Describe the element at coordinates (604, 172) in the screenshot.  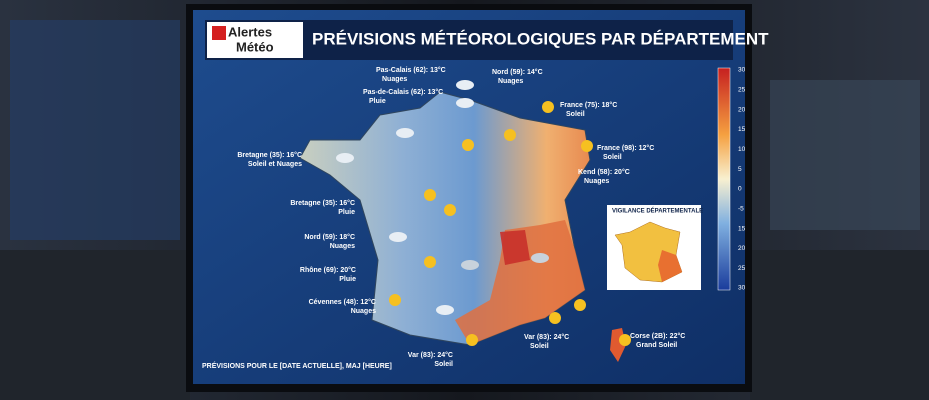
I see `annotation-place: Kend (58): 20°C` at that location.